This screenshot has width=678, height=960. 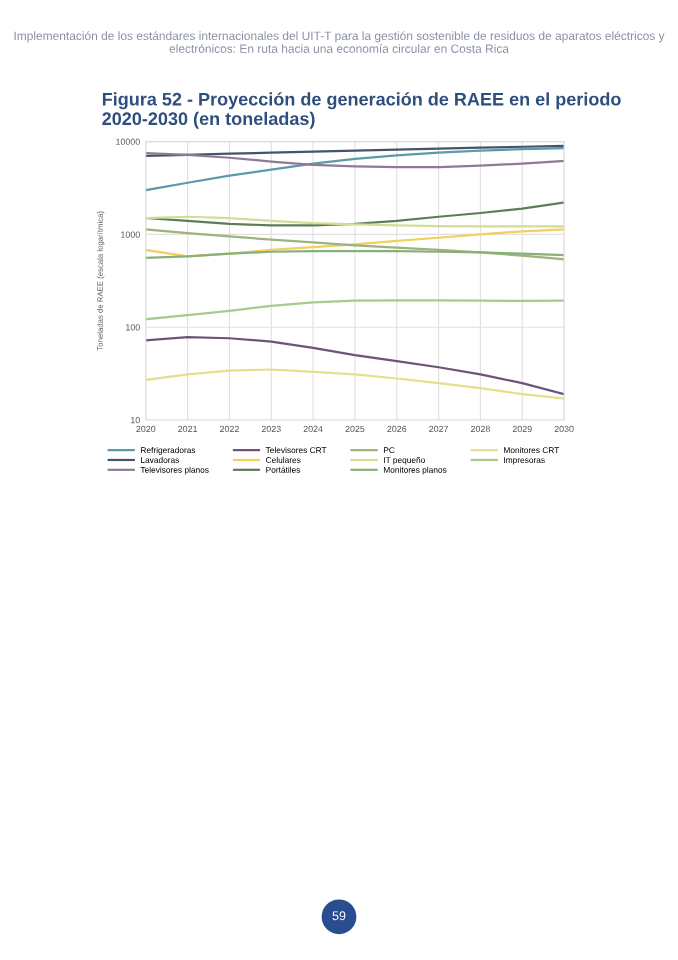 What do you see at coordinates (361, 110) in the screenshot?
I see `chart-title: Figura 52 - Proyección de generación de RAEE en el periodo 2020-2030 (en toneladas)` at bounding box center [361, 110].